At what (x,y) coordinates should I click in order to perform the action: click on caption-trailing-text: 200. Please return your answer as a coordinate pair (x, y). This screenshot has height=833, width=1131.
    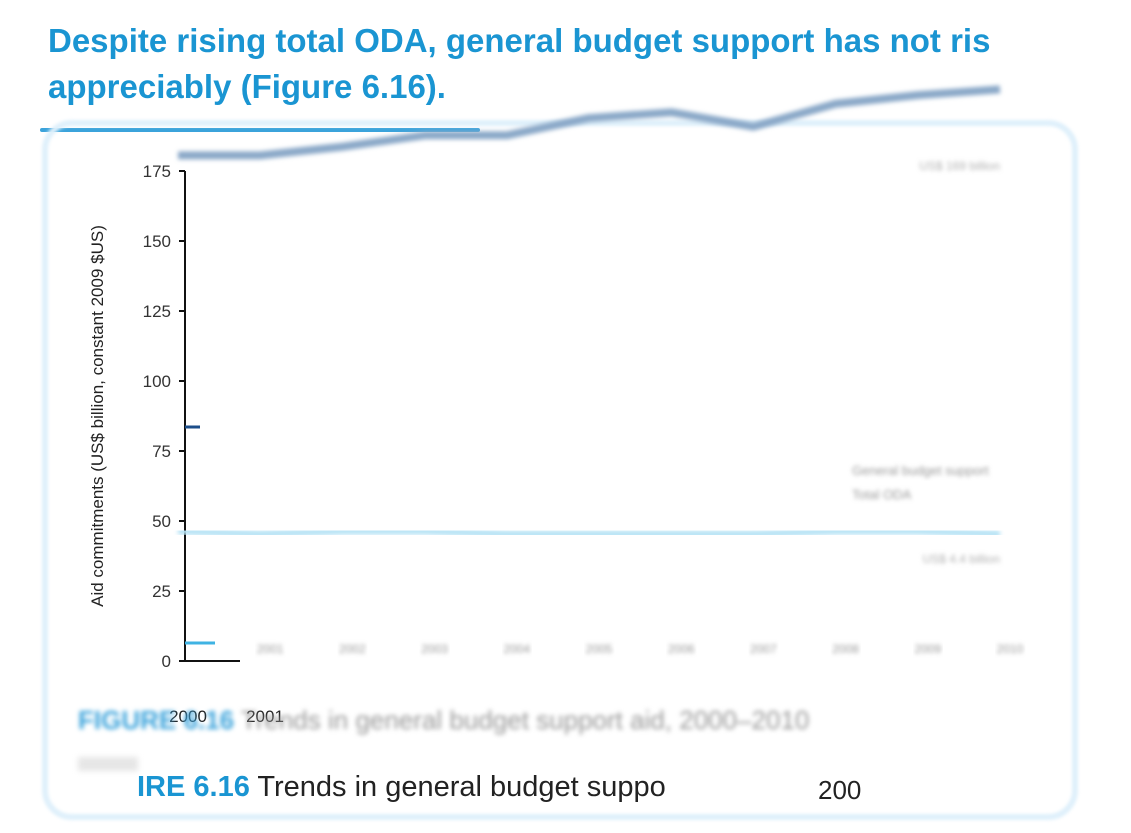
    Looking at the image, I should click on (840, 790).